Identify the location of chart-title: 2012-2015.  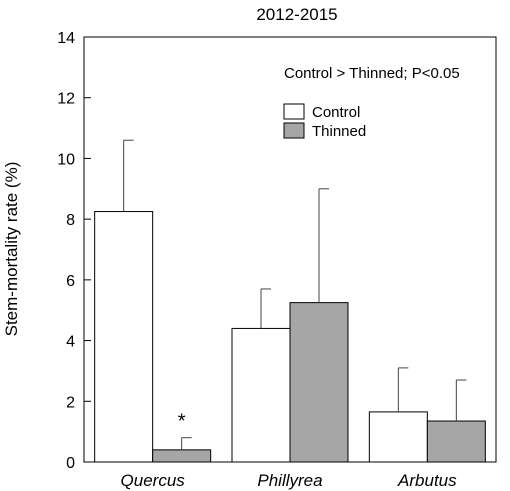
(296, 14).